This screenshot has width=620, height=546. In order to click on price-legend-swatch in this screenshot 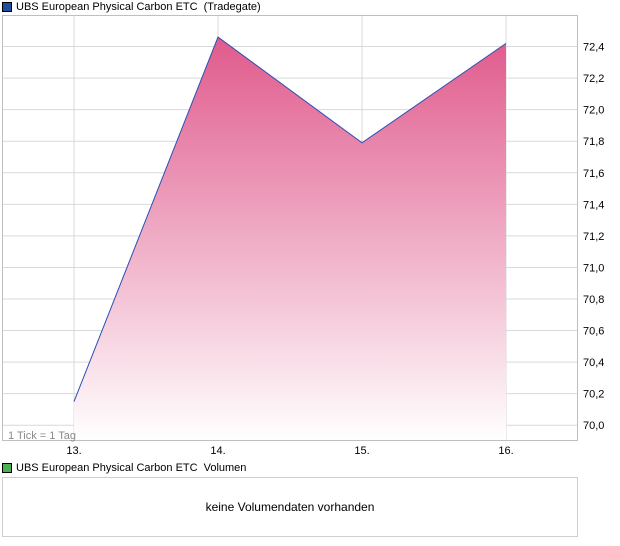, I will do `click(7, 7)`.